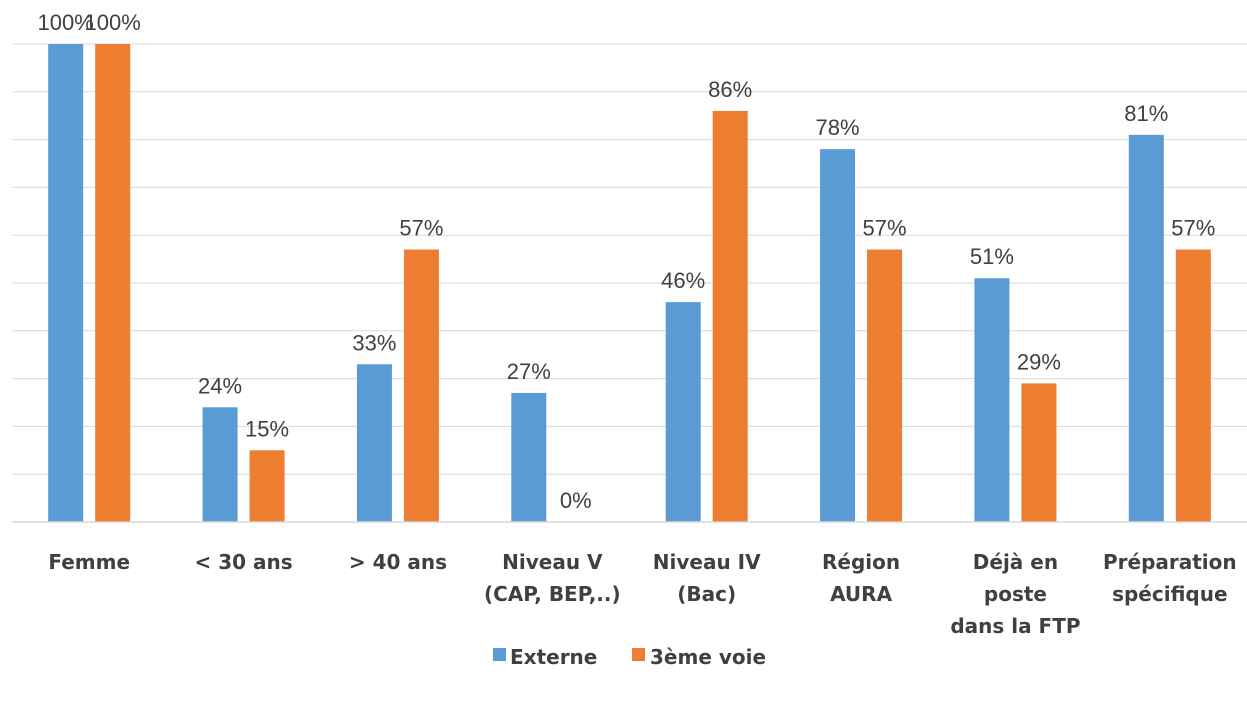 This screenshot has width=1247, height=701. Describe the element at coordinates (629, 657) in the screenshot. I see `legend: Externe 3ème voie` at that location.